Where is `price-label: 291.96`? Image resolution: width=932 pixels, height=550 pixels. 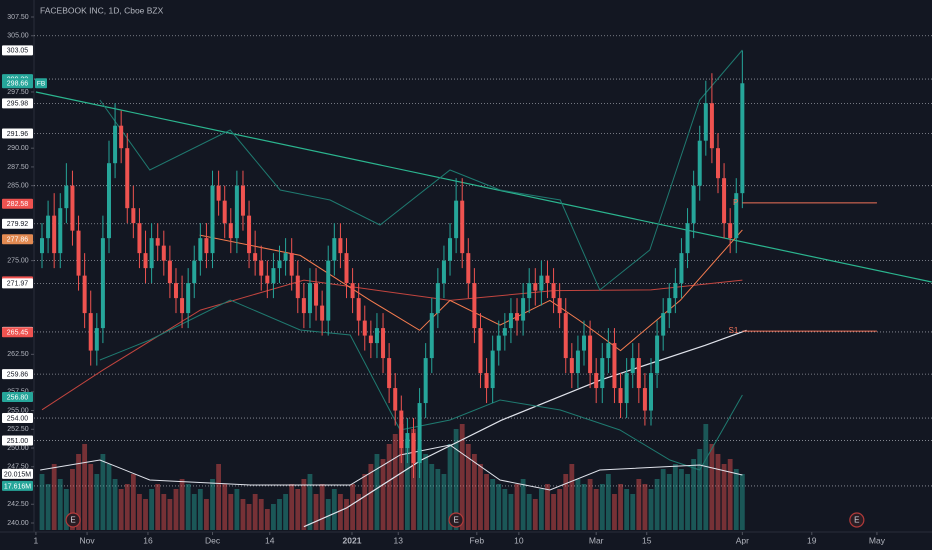
price-label: 291.96 is located at coordinates (18, 134).